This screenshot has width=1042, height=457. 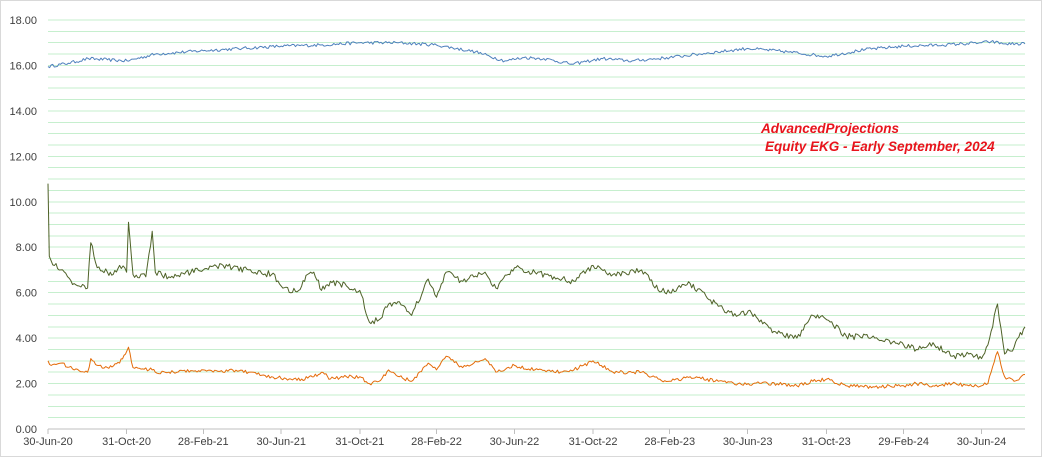 I want to click on y-tick-label: 4.00, so click(x=26, y=339).